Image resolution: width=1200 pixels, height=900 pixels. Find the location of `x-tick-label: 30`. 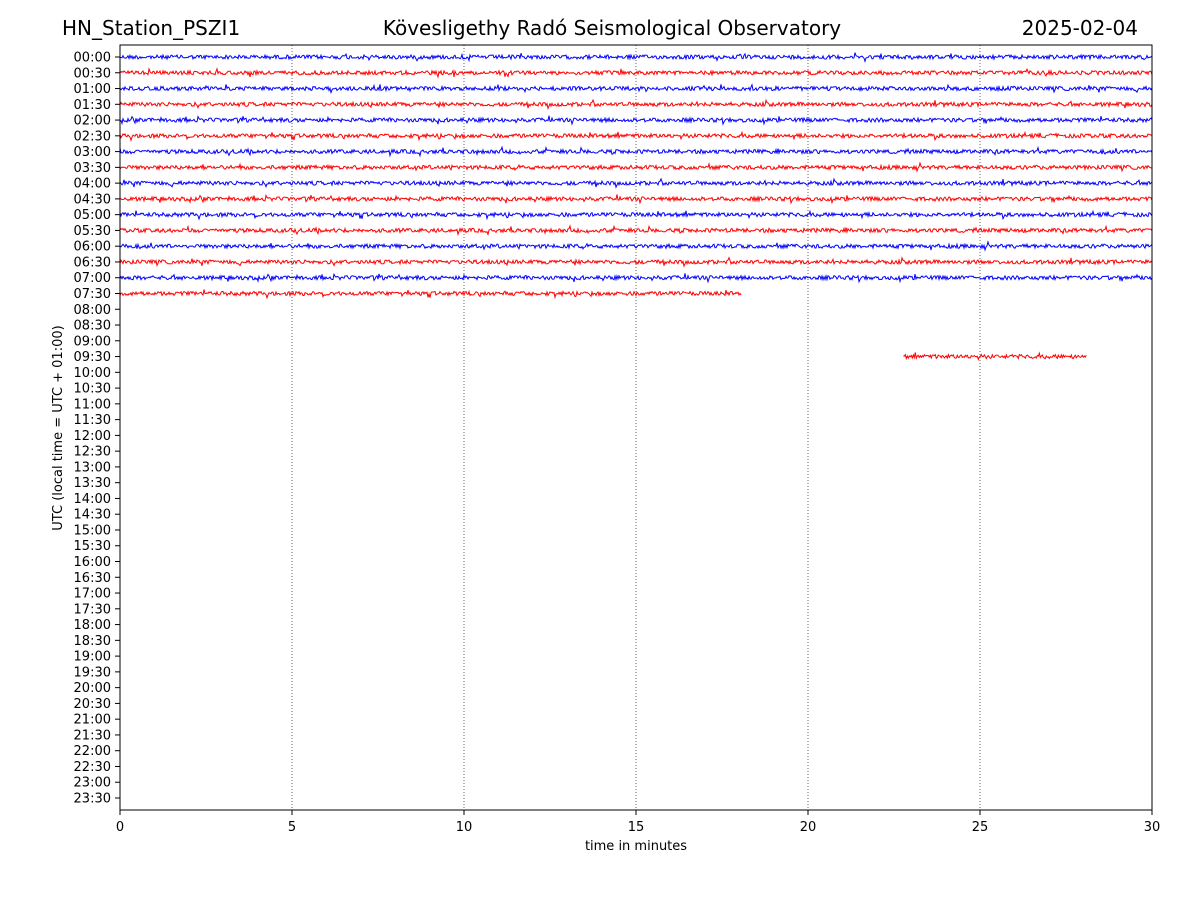

x-tick-label: 30 is located at coordinates (1152, 827).